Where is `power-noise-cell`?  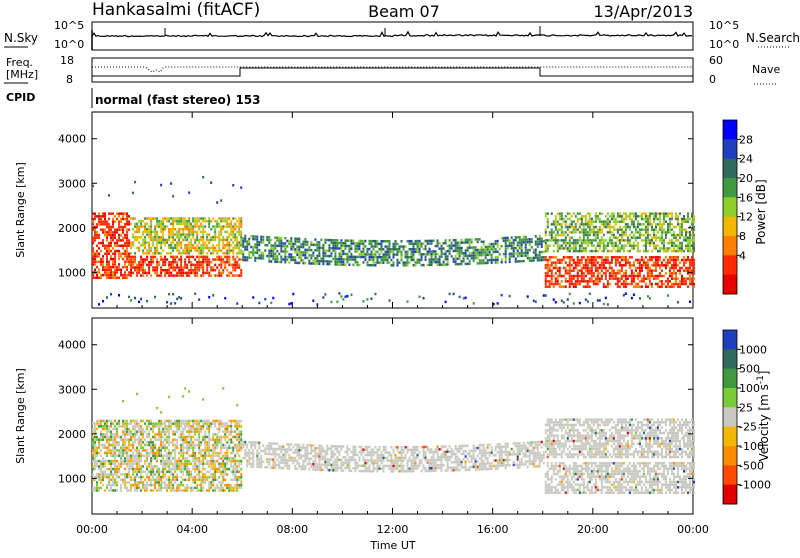
power-noise-cell is located at coordinates (129, 297).